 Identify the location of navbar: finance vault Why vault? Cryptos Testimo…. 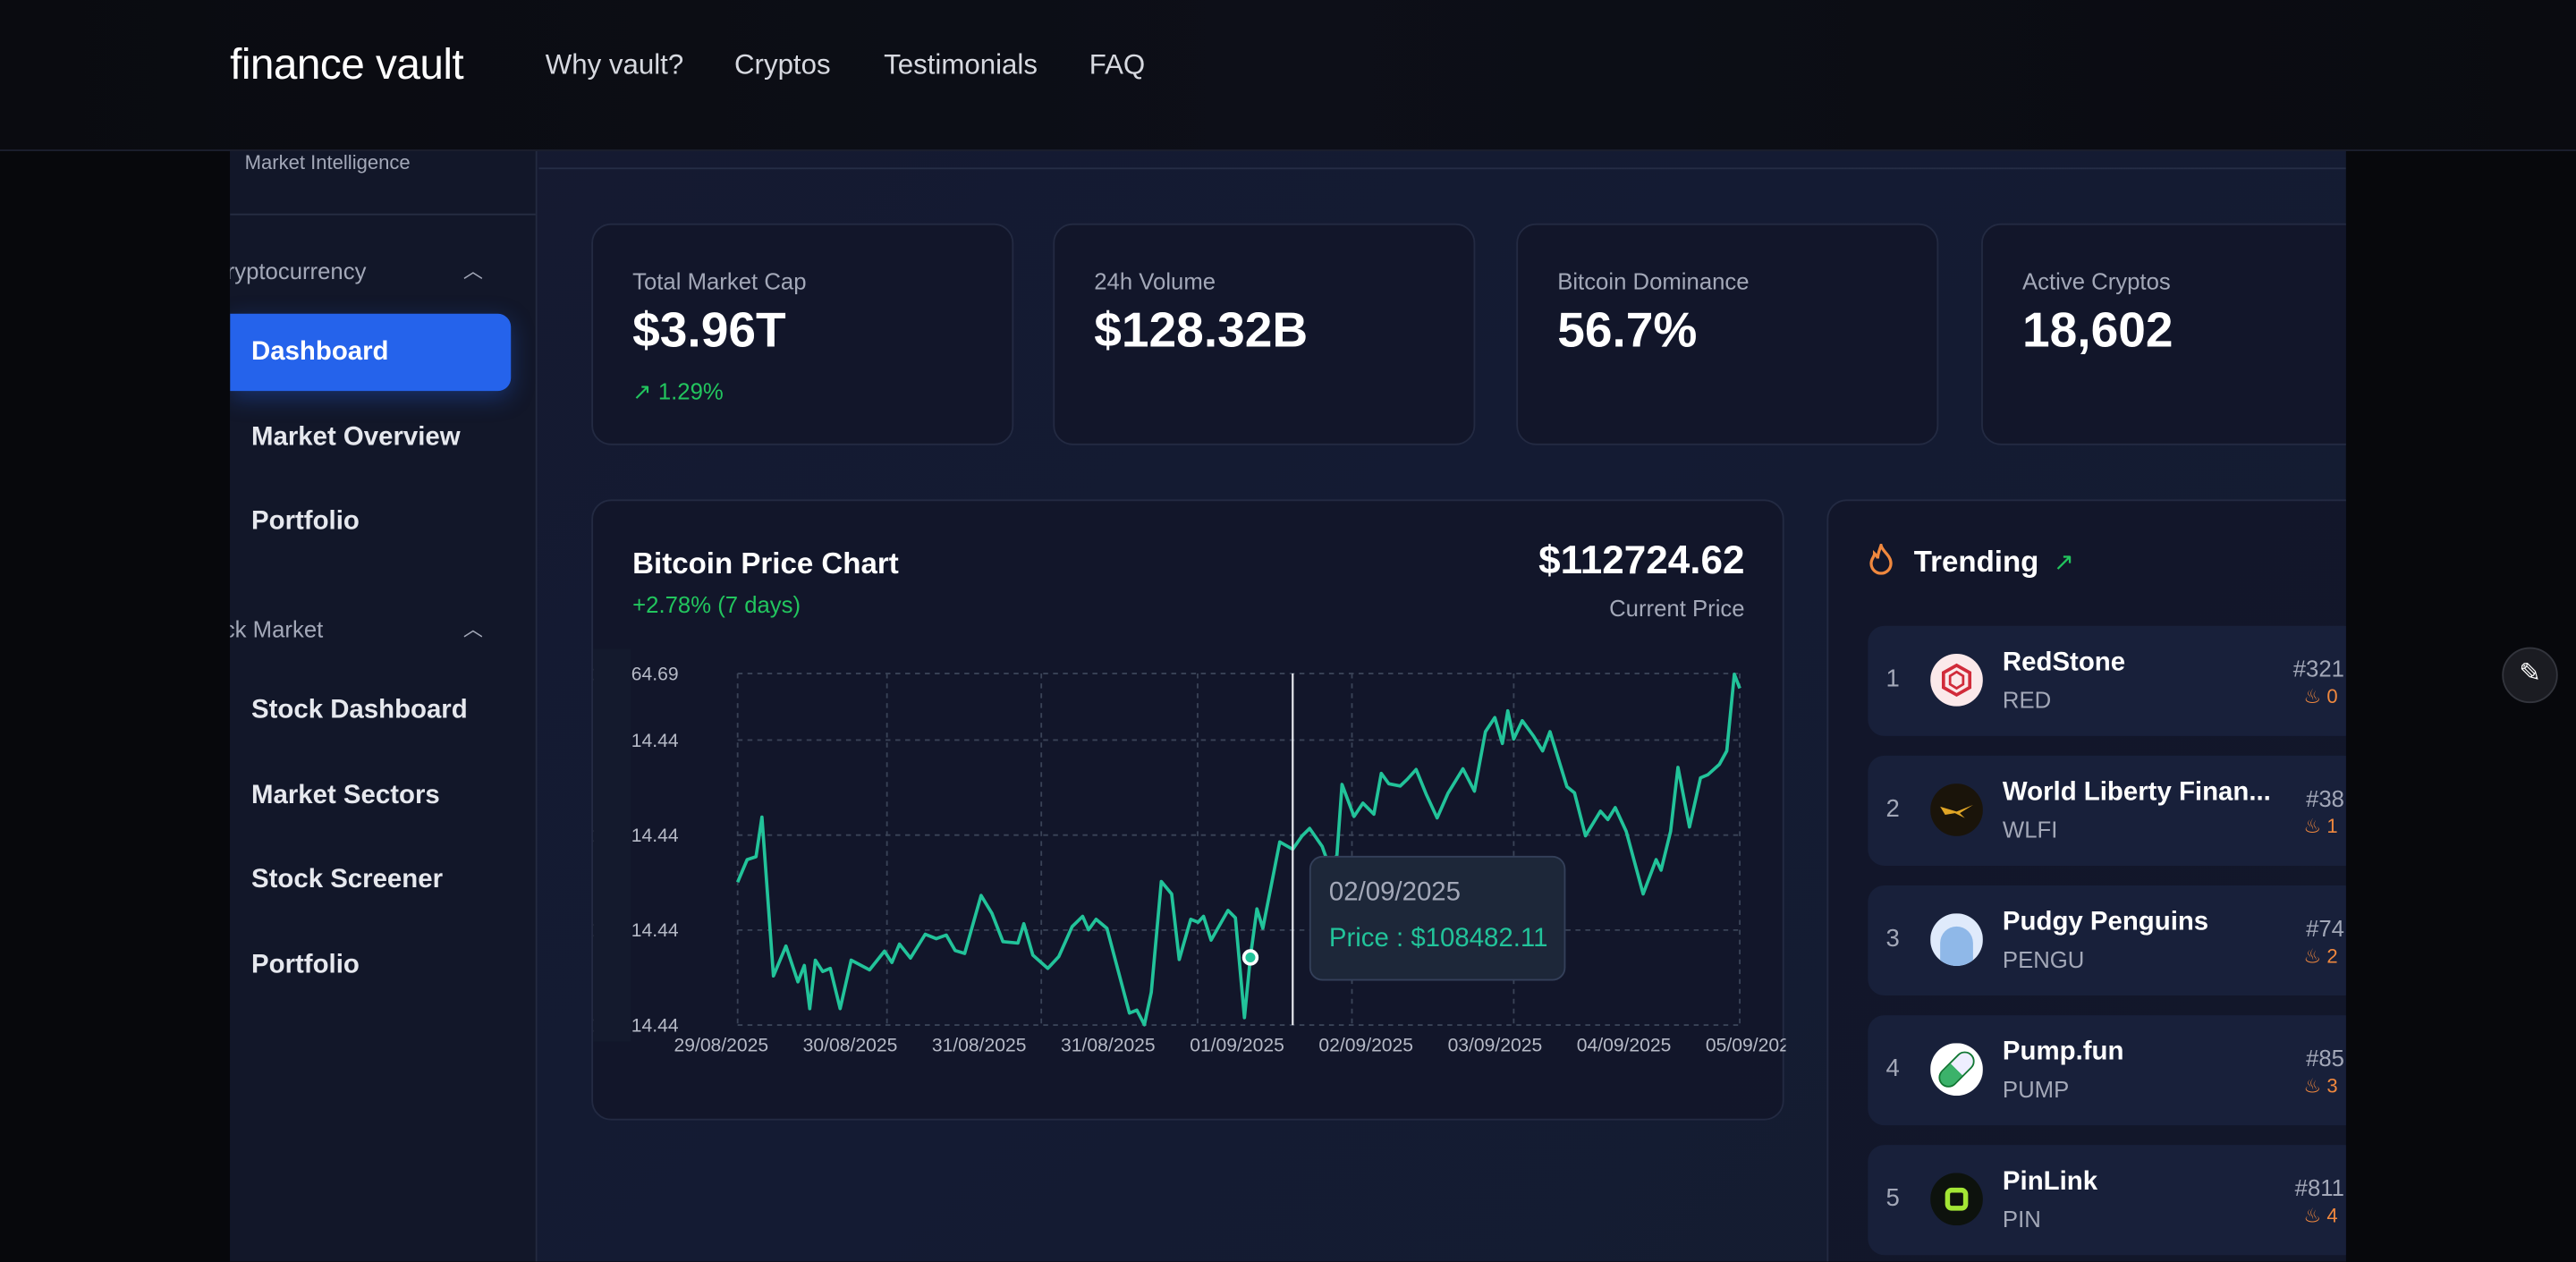
(1288, 75).